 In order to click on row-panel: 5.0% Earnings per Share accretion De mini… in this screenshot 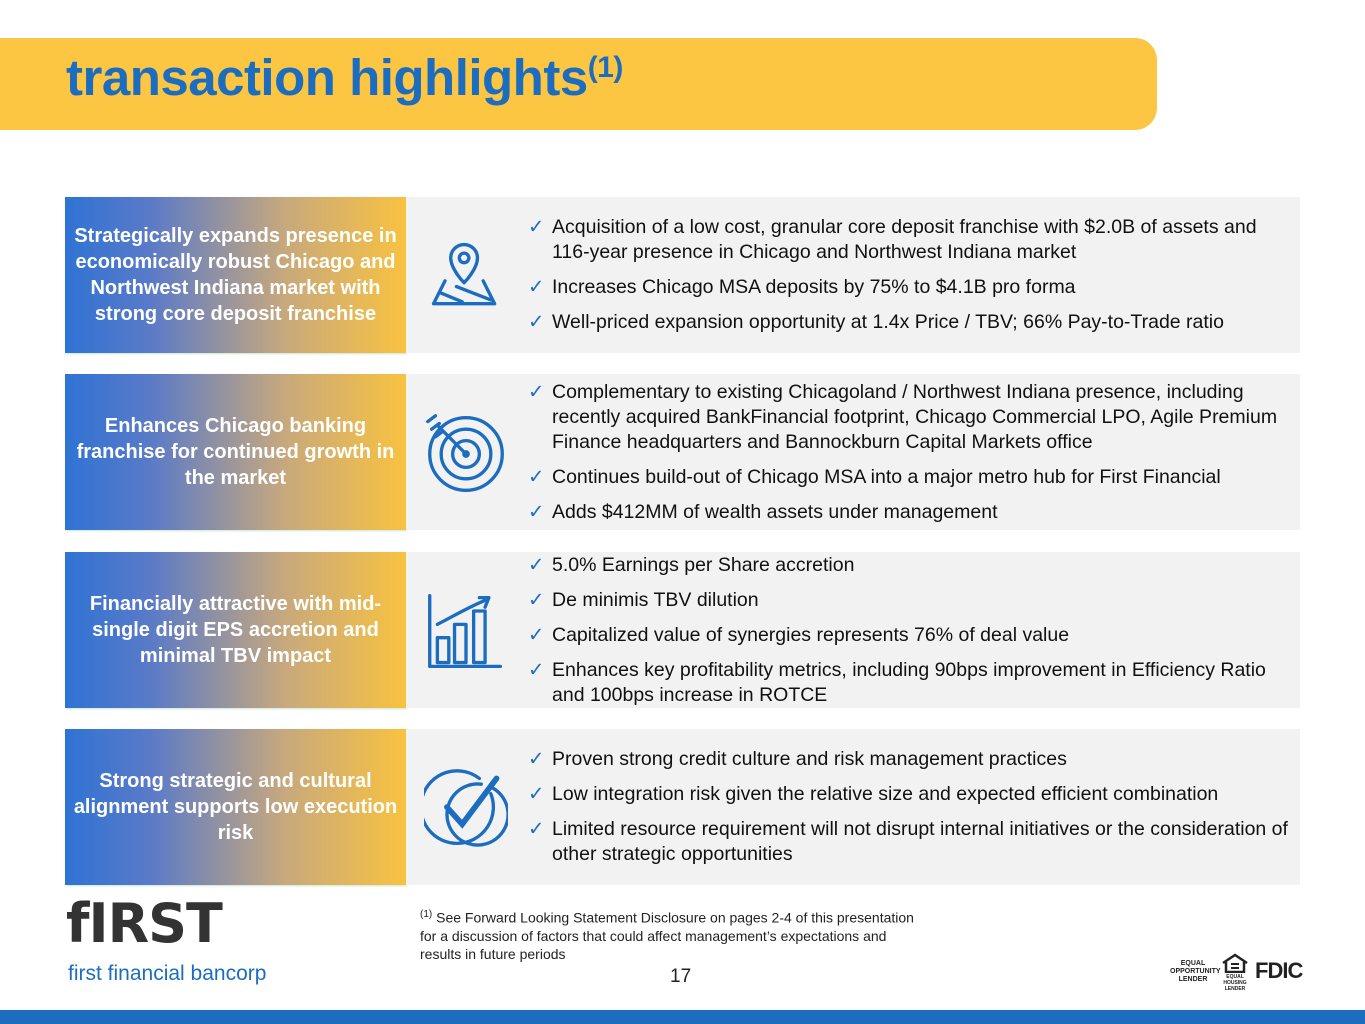, I will do `click(853, 630)`.